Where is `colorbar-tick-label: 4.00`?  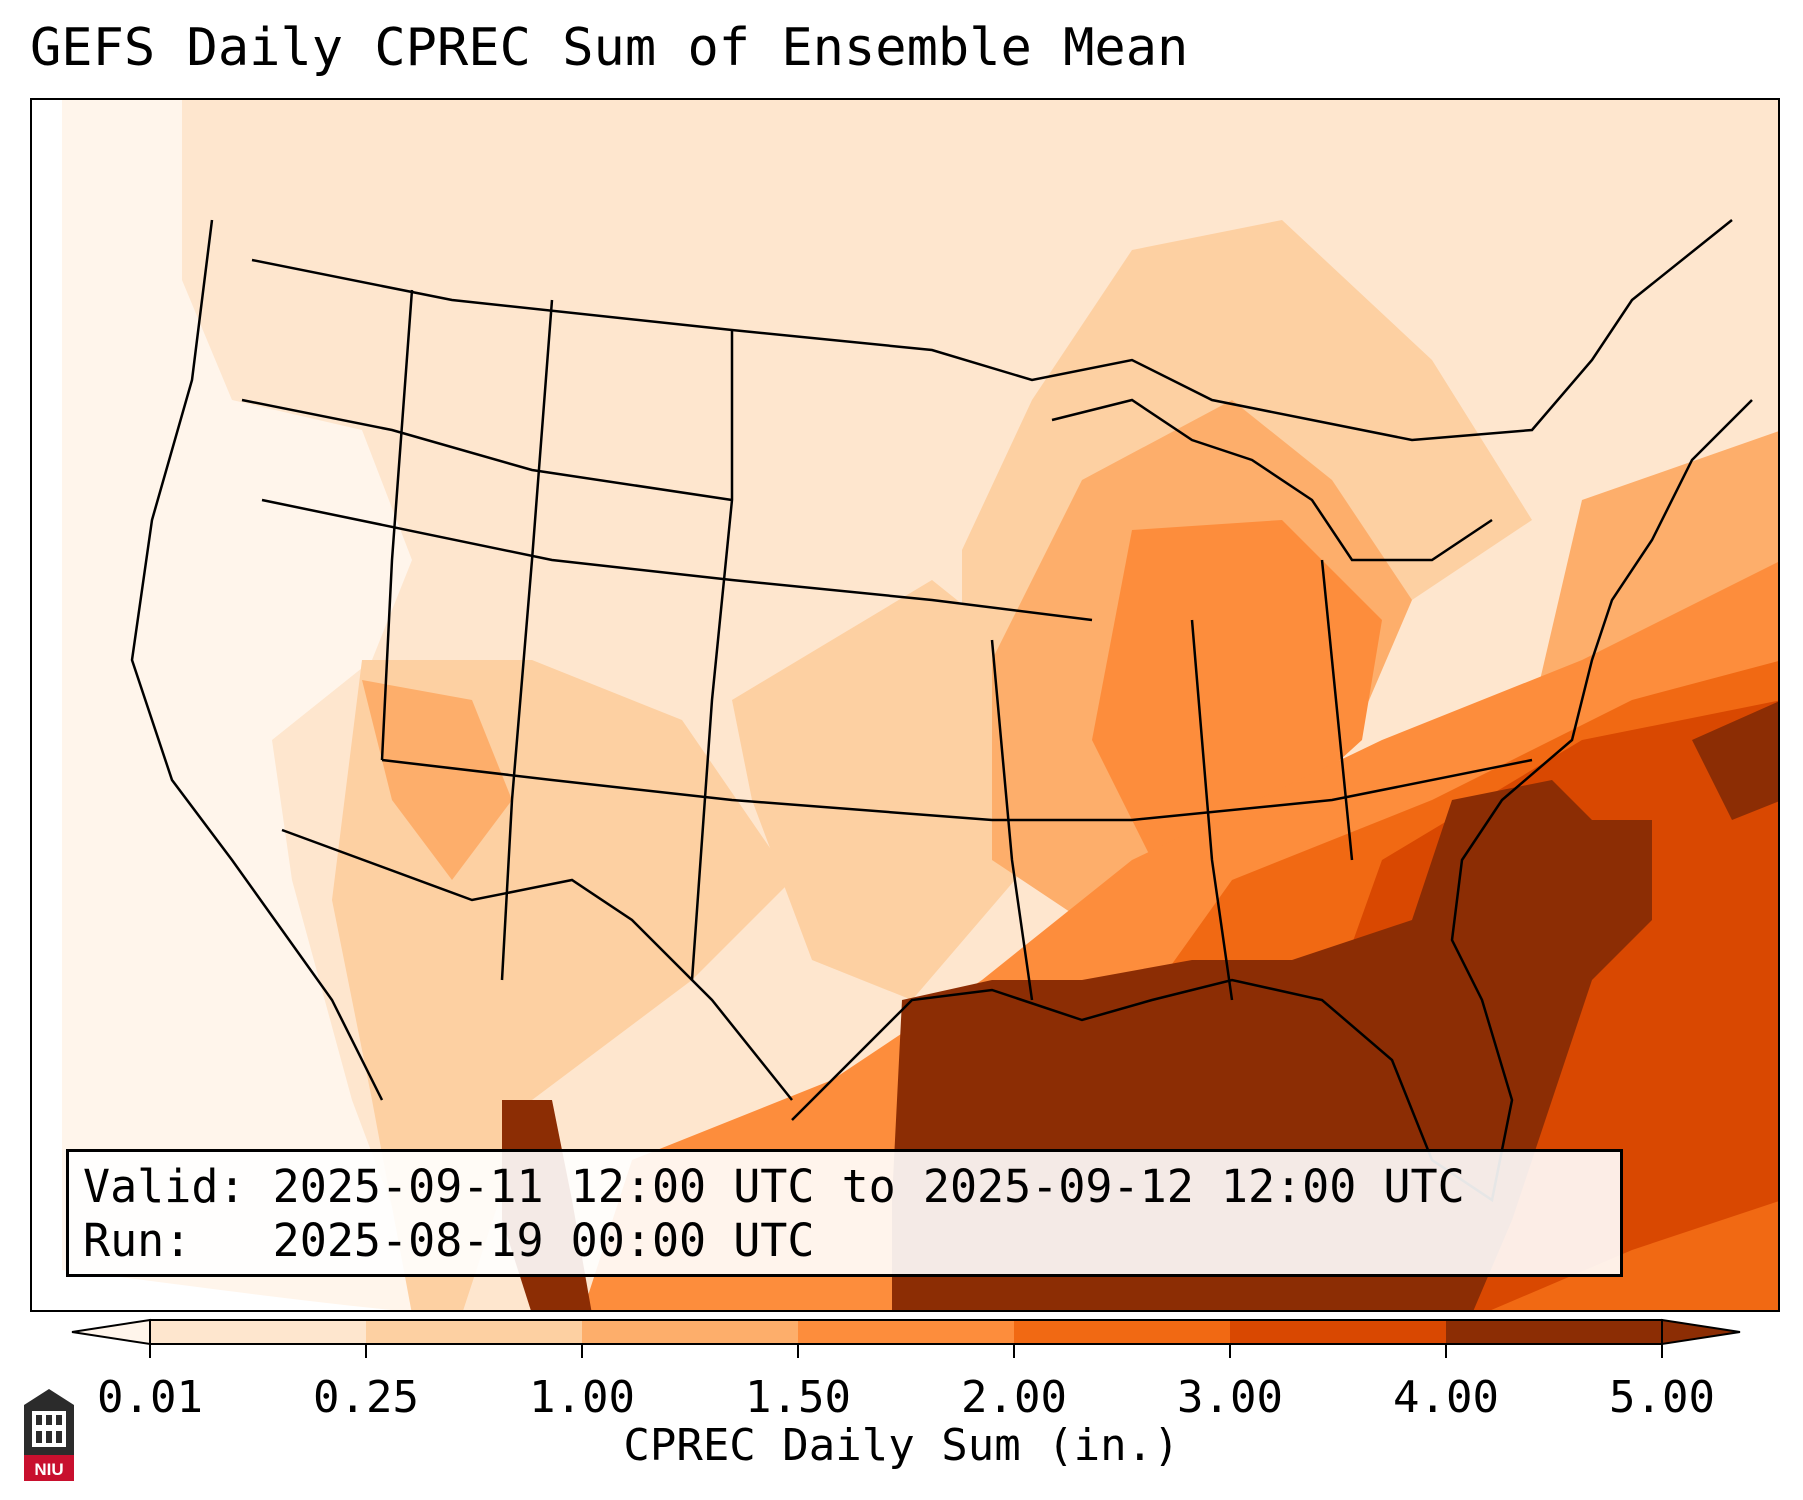
colorbar-tick-label: 4.00 is located at coordinates (1446, 1396).